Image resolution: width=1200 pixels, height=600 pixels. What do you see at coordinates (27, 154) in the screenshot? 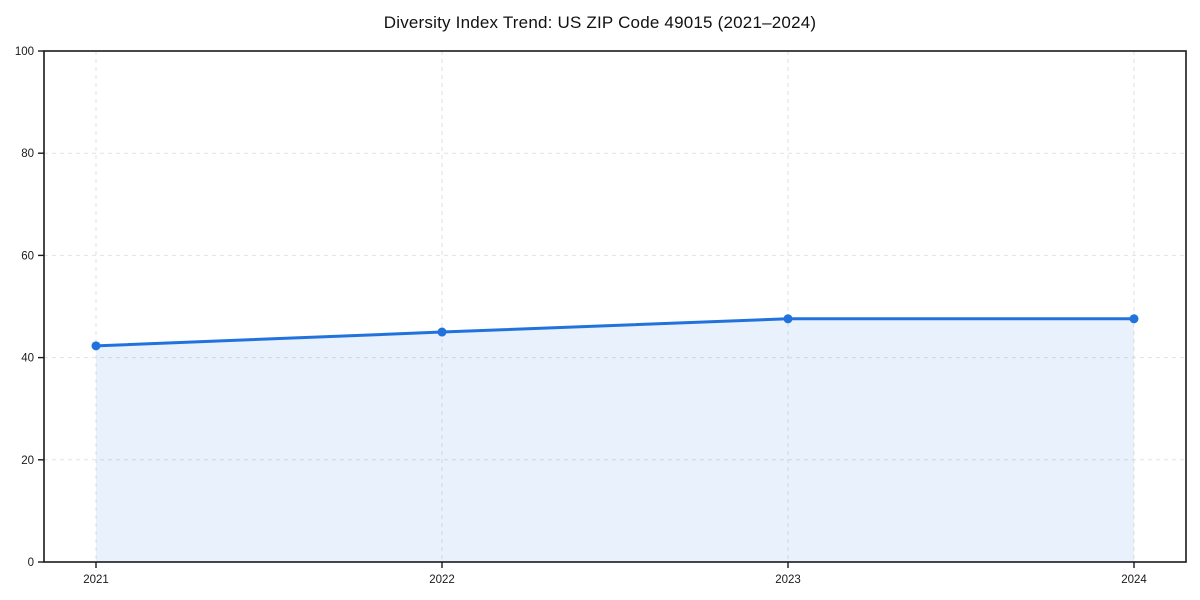
I see `y-tick-label: 80` at bounding box center [27, 154].